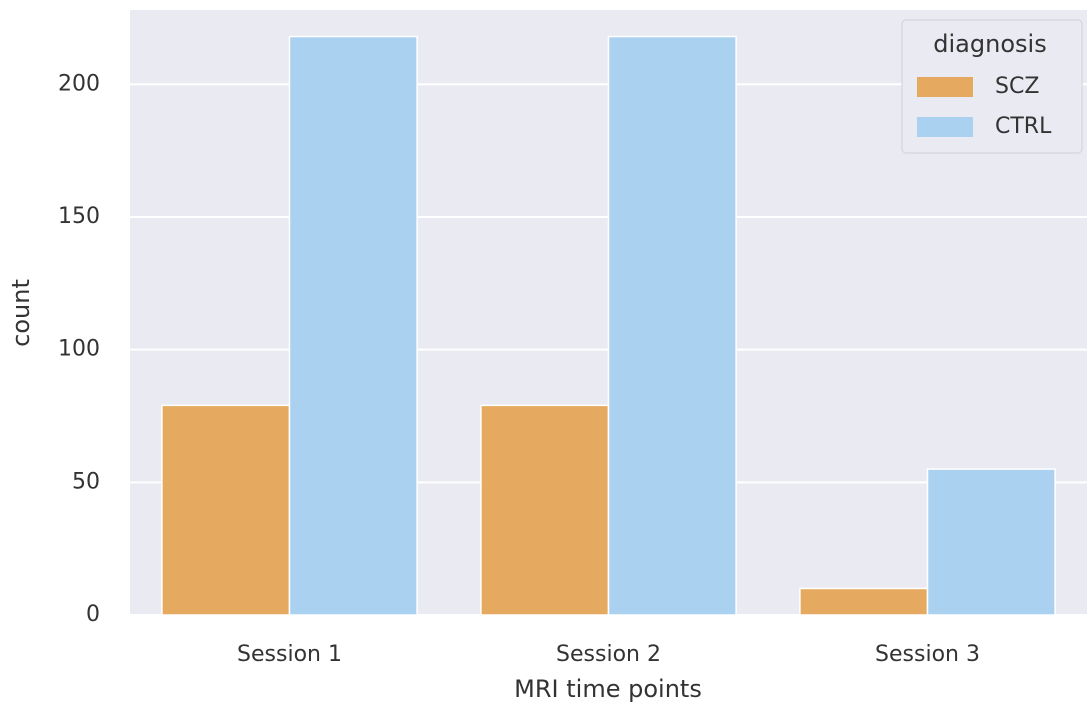  What do you see at coordinates (1017, 86) in the screenshot?
I see `legend-label: SCZ` at bounding box center [1017, 86].